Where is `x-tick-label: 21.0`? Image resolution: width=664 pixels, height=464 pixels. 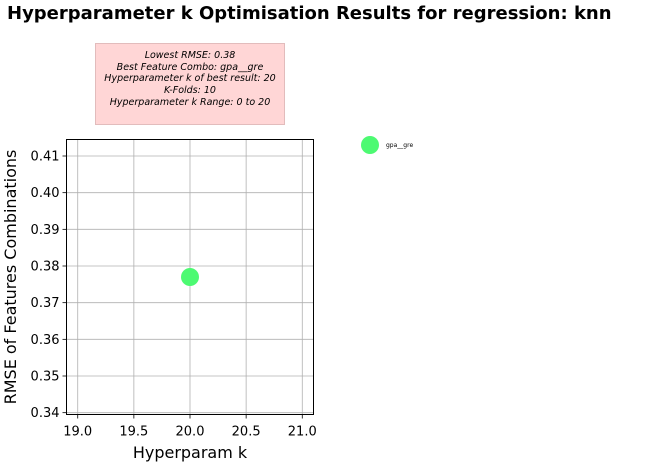 x-tick-label: 21.0 is located at coordinates (302, 432).